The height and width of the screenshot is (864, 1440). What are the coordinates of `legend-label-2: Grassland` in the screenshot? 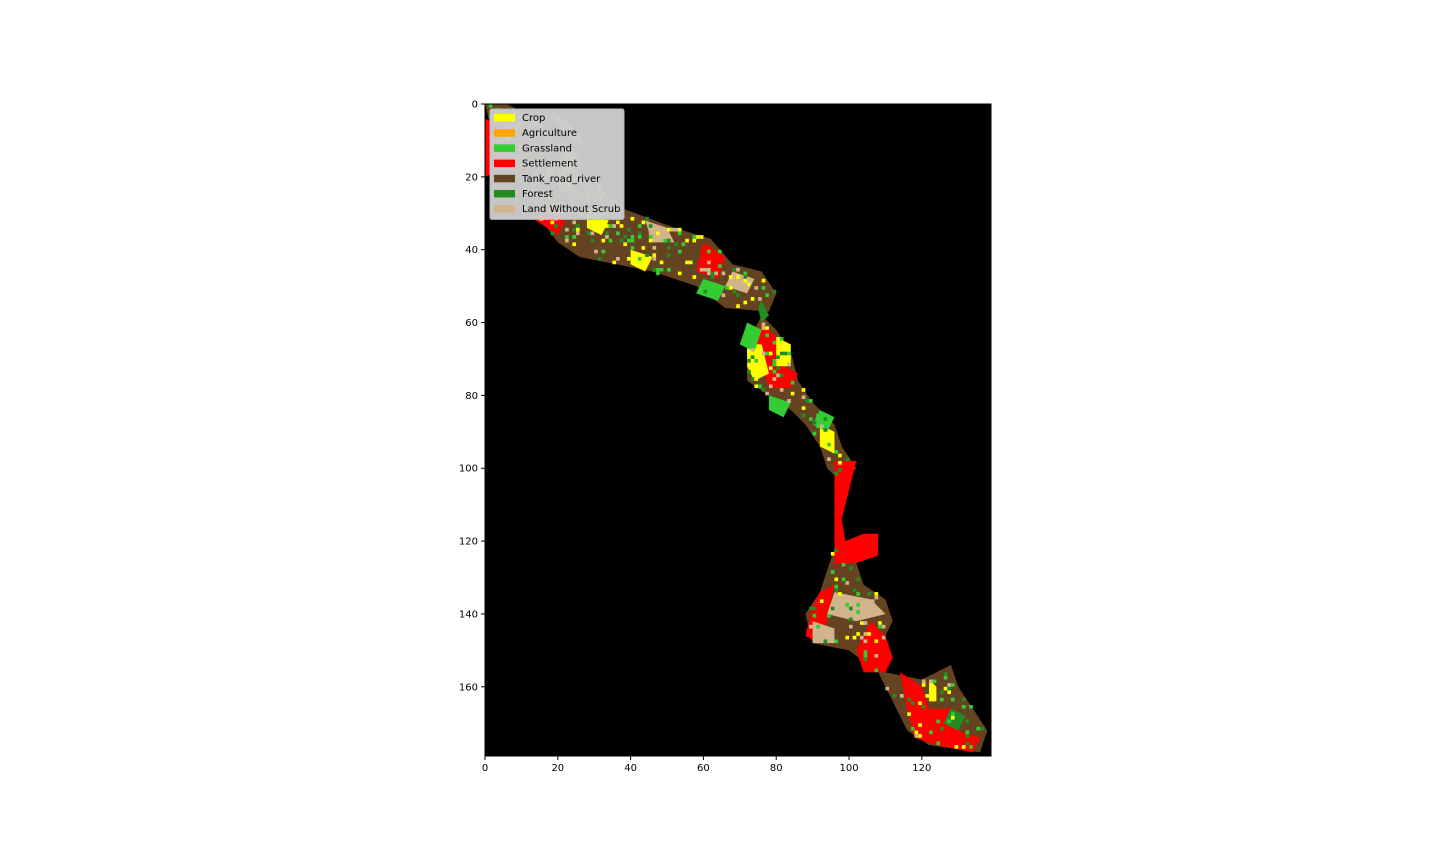 It's located at (547, 148).